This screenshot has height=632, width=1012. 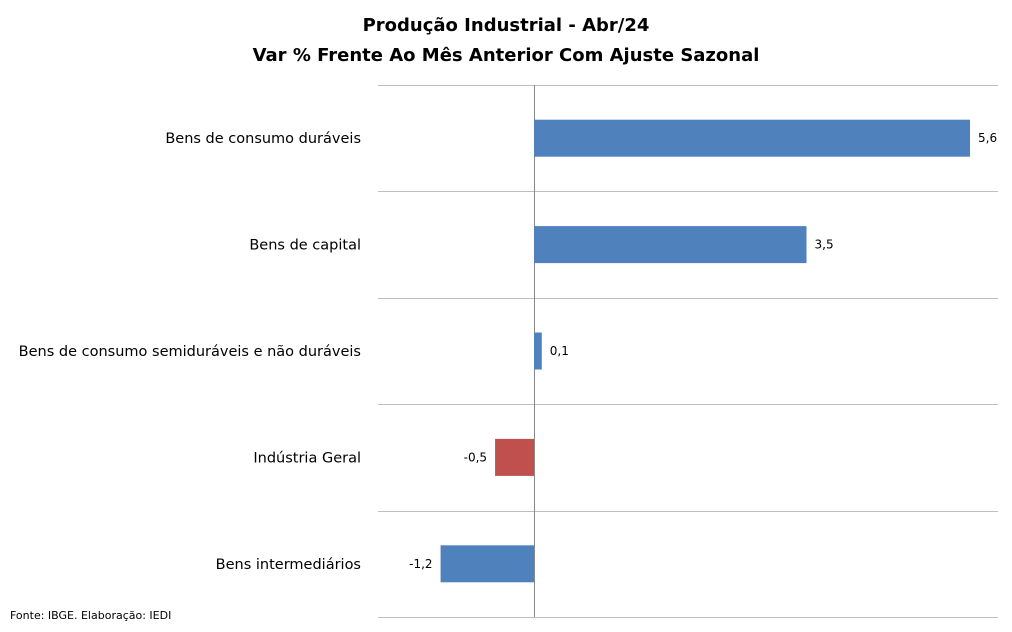 What do you see at coordinates (305, 246) in the screenshot?
I see `category-label: Bens de capital` at bounding box center [305, 246].